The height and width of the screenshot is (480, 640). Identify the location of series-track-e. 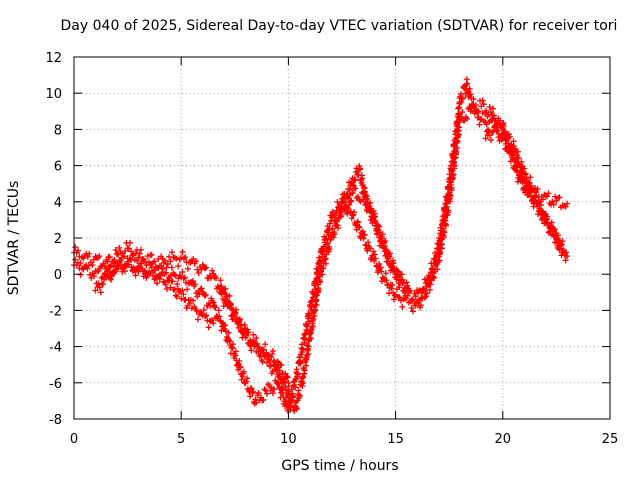
(375, 228).